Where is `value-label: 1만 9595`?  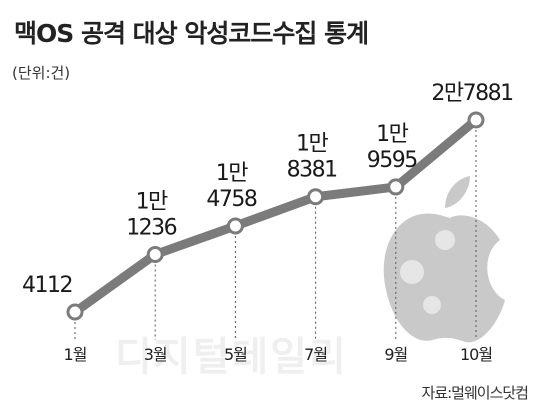
value-label: 1만 9595 is located at coordinates (392, 147).